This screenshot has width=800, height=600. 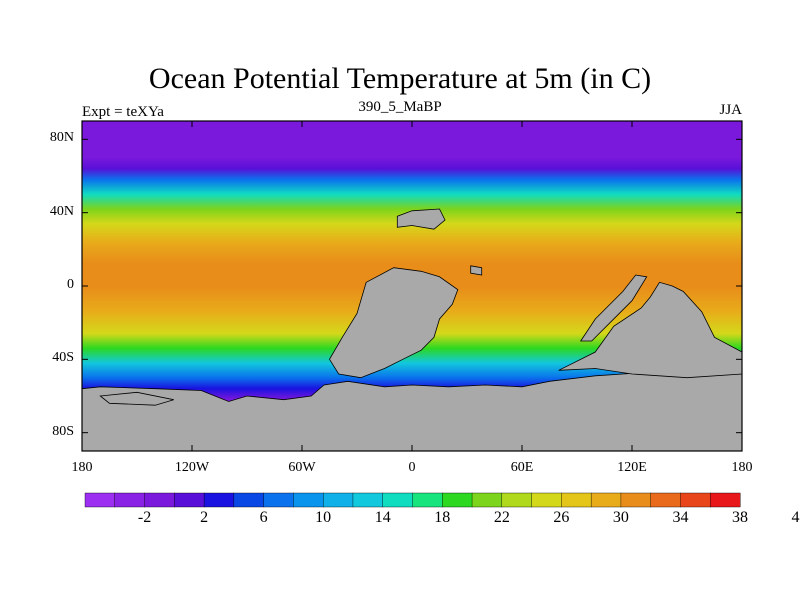 What do you see at coordinates (82, 467) in the screenshot?
I see `lon-label-0: 180` at bounding box center [82, 467].